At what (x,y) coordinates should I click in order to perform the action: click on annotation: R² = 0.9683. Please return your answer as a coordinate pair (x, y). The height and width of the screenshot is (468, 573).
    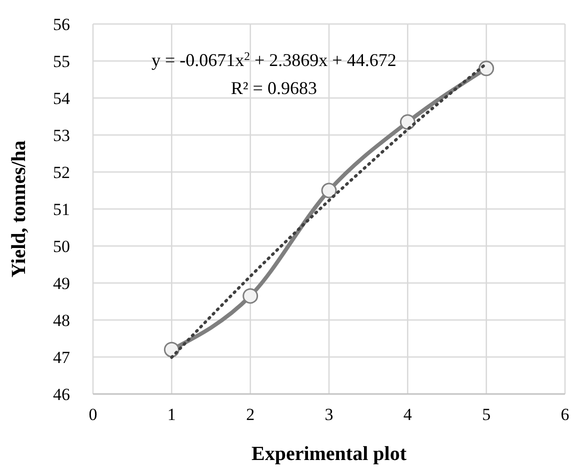
    Looking at the image, I should click on (273, 88).